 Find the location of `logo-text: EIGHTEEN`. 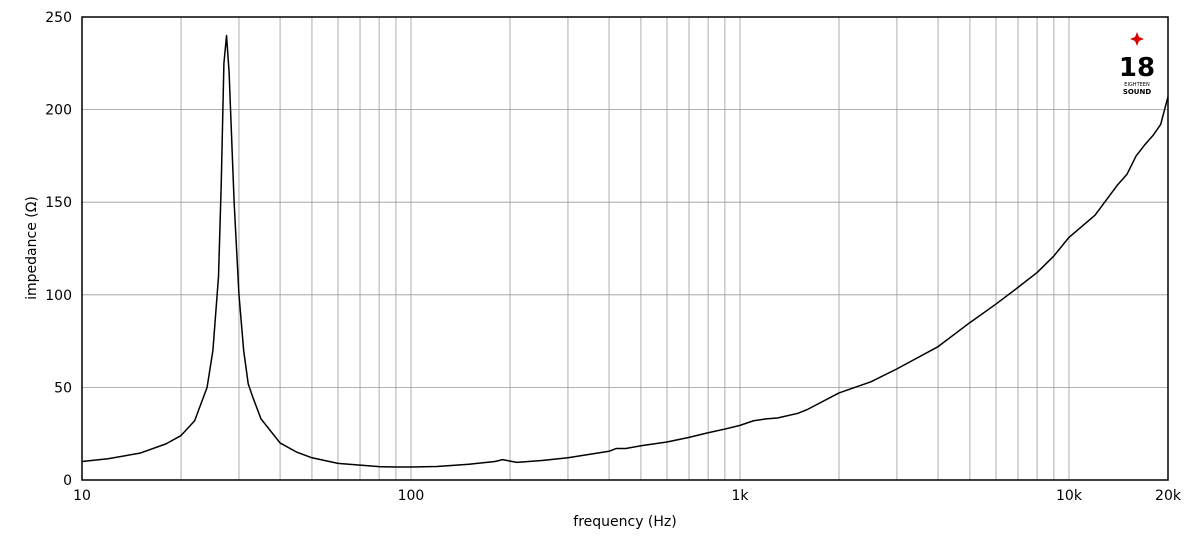

logo-text: EIGHTEEN is located at coordinates (1137, 85).